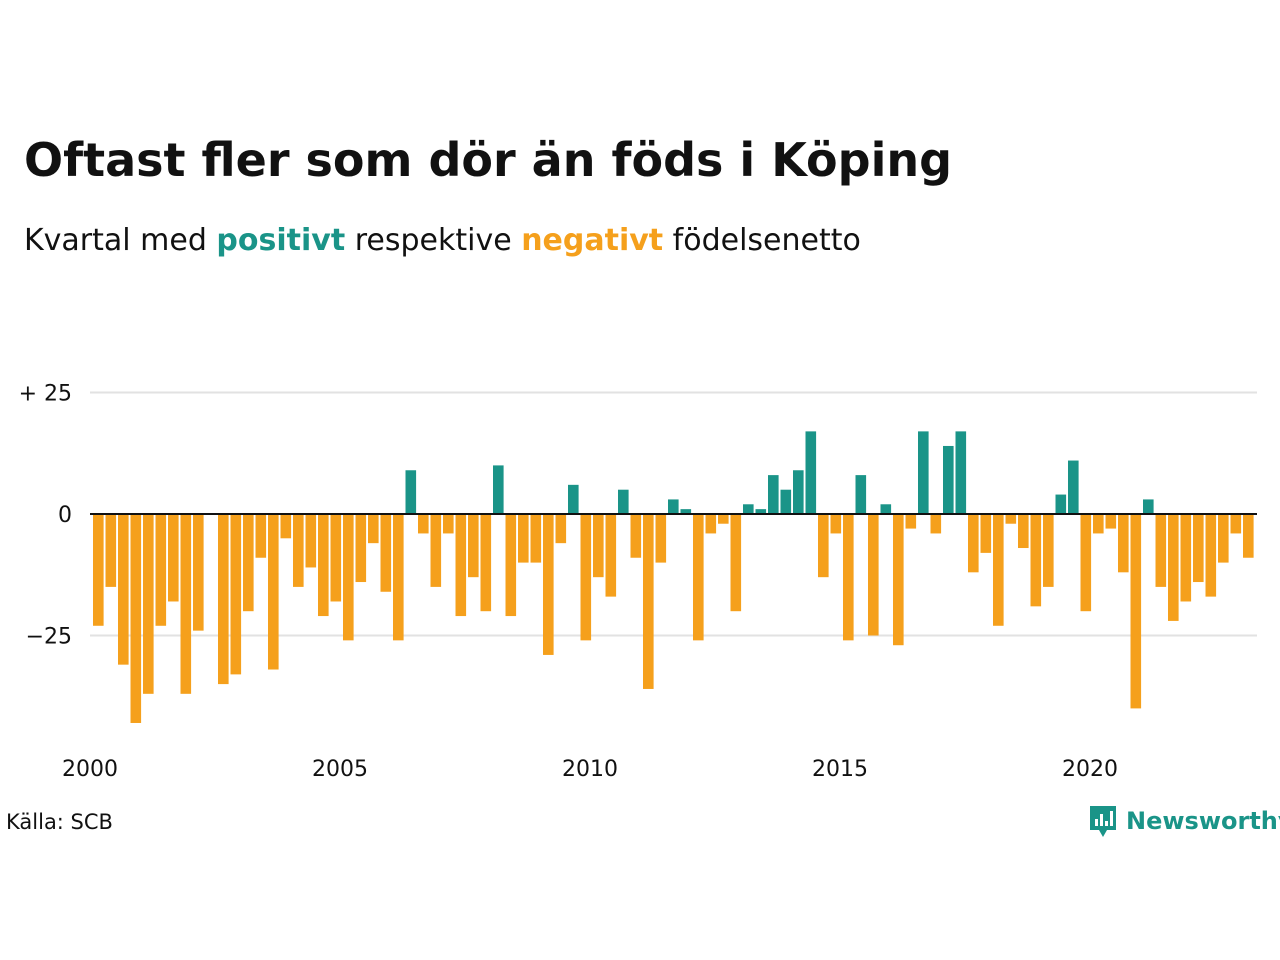 Image resolution: width=1280 pixels, height=960 pixels. I want to click on x-tick-label: 2020, so click(1090, 769).